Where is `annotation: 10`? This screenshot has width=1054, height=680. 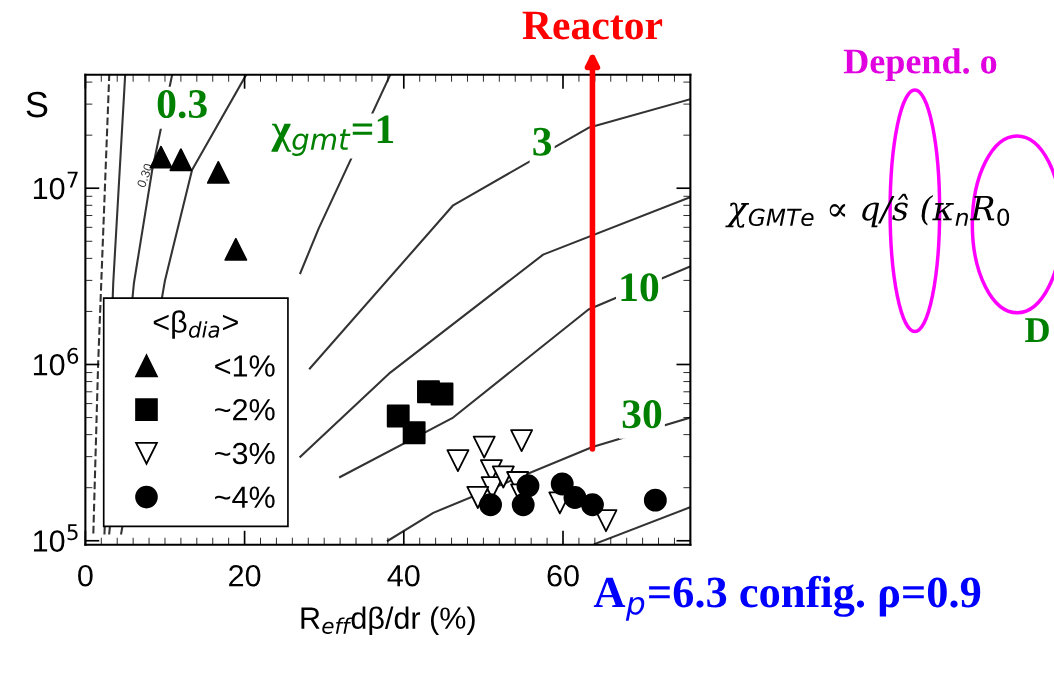
annotation: 10 is located at coordinates (640, 287).